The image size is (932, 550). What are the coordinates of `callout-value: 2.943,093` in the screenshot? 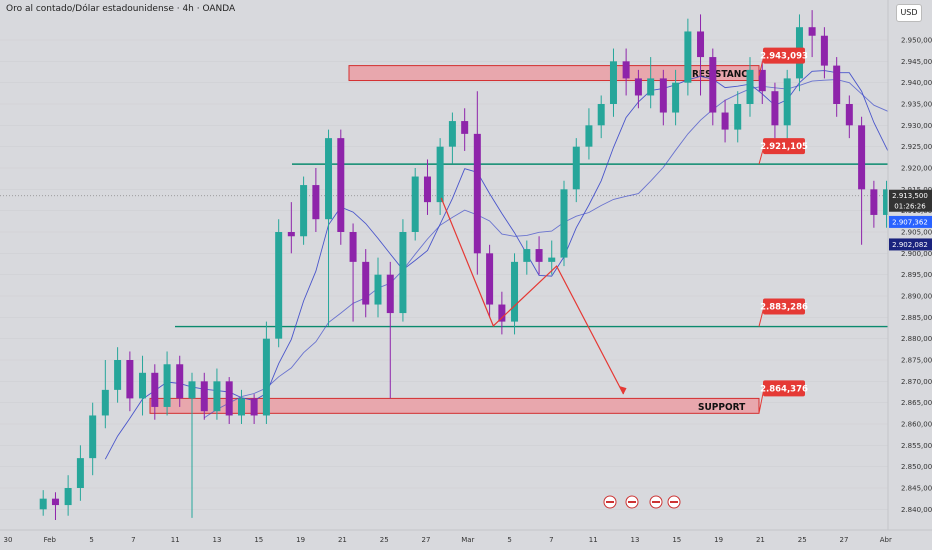 It's located at (784, 57).